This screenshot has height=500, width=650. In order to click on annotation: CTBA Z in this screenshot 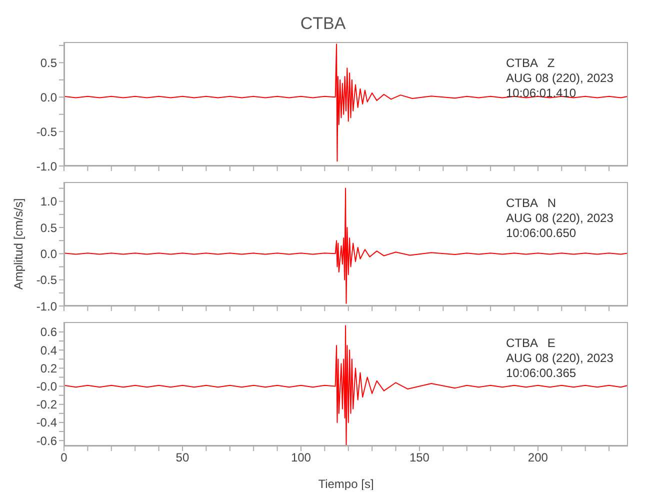, I will do `click(531, 63)`.